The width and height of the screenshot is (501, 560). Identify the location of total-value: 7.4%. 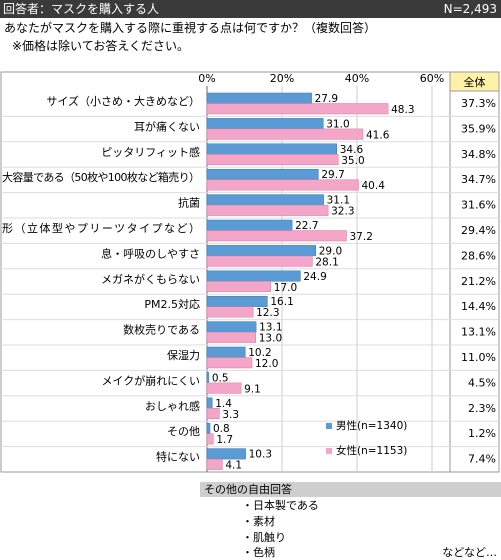
(482, 459).